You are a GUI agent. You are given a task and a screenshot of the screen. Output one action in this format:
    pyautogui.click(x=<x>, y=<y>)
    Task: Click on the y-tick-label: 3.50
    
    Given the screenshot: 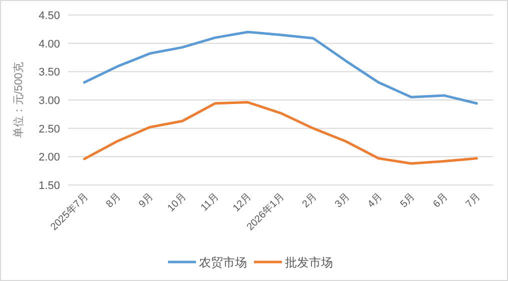 What is the action you would take?
    pyautogui.click(x=49, y=72)
    